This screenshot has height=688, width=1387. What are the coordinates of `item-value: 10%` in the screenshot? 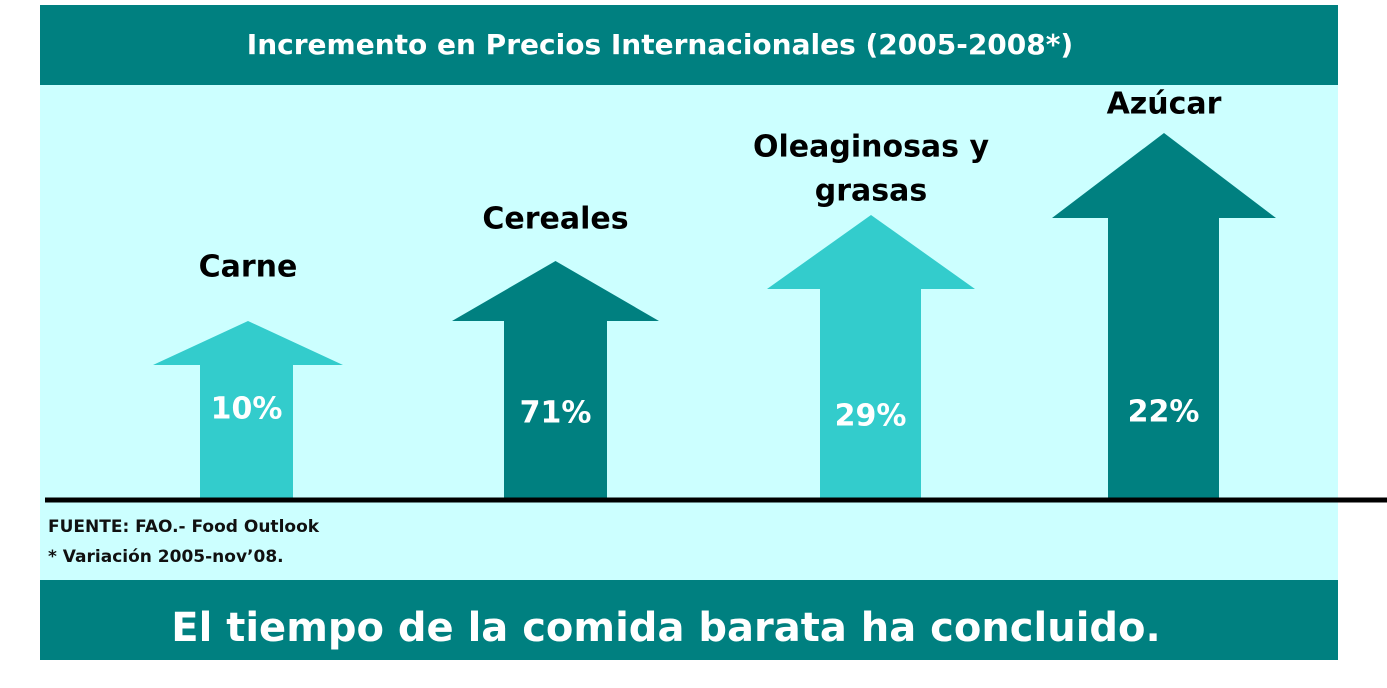 It's located at (247, 409).